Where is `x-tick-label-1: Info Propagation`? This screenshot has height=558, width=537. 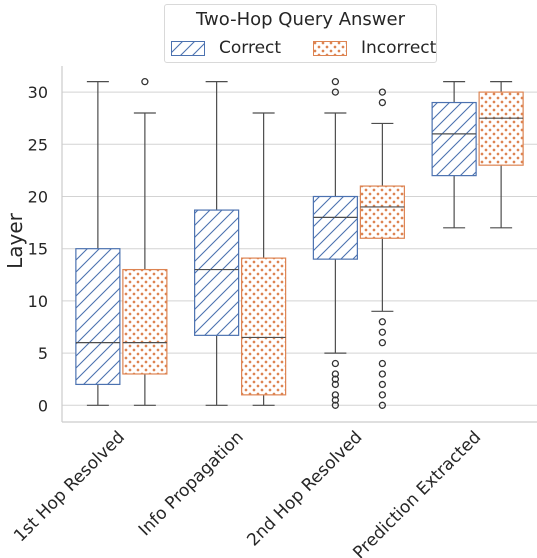
x-tick-label-1: Info Propagation is located at coordinates (191, 483).